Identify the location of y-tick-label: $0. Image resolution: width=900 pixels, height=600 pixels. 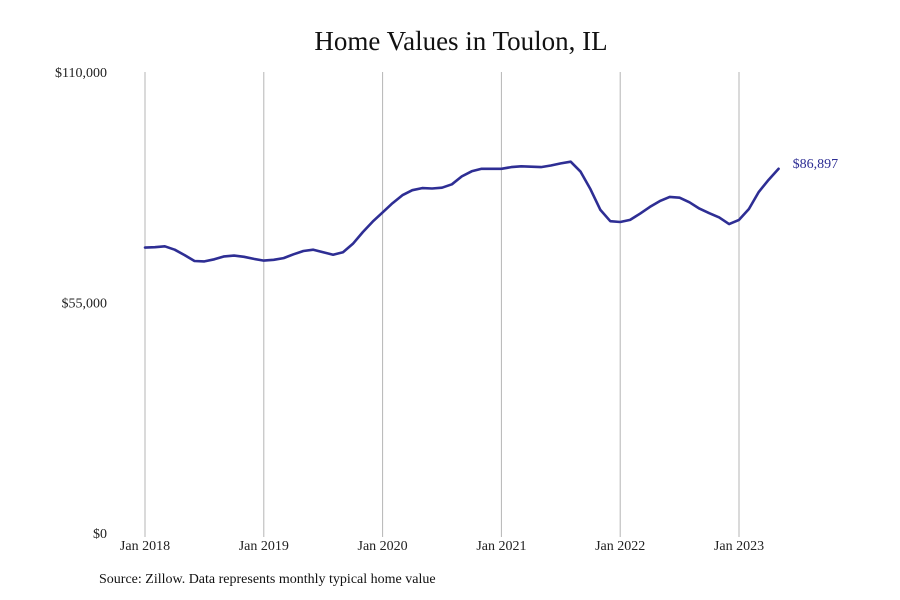
(100, 534).